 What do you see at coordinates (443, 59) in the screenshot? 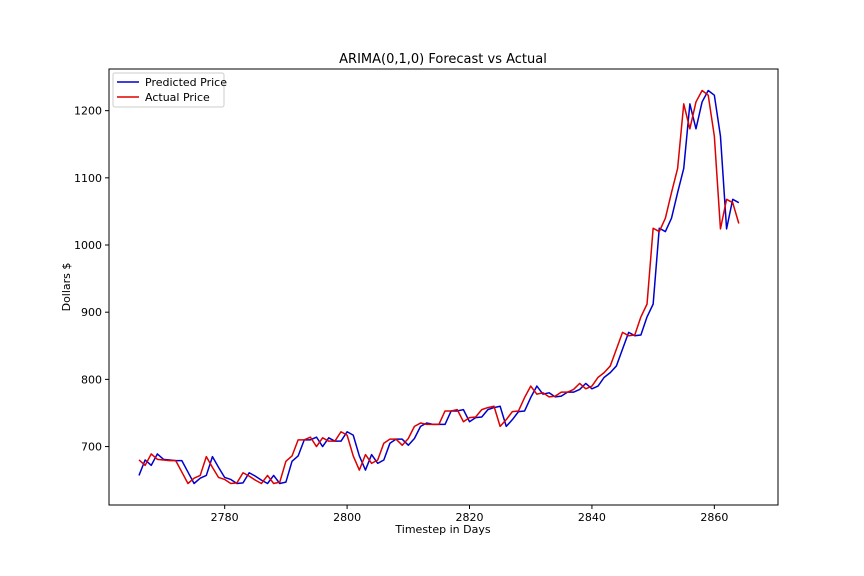
I see `chart-title: ARIMA(0,1,0) Forecast vs Actual` at bounding box center [443, 59].